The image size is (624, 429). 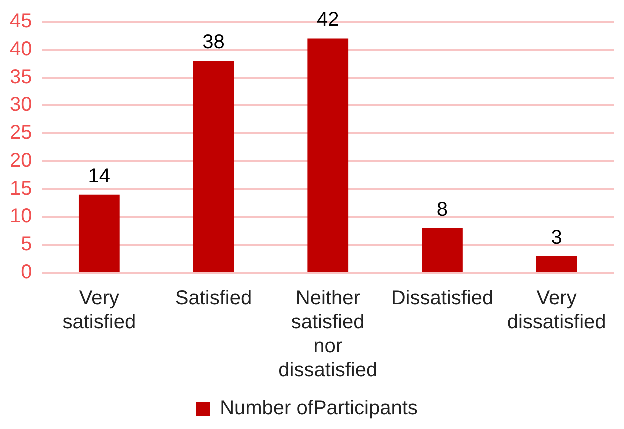 I want to click on data-label: 3, so click(x=556, y=237).